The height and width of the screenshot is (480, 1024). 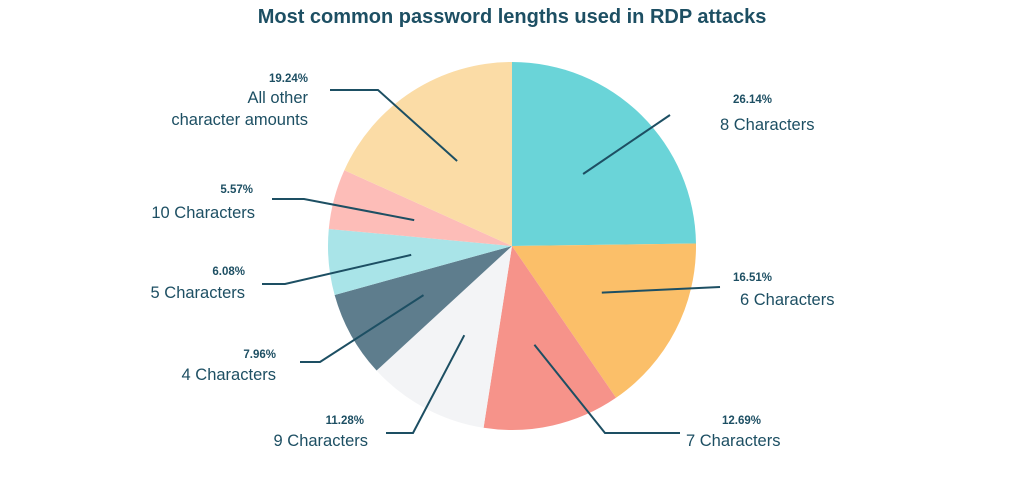 What do you see at coordinates (203, 213) in the screenshot?
I see `slice-category-label: 10 Characters` at bounding box center [203, 213].